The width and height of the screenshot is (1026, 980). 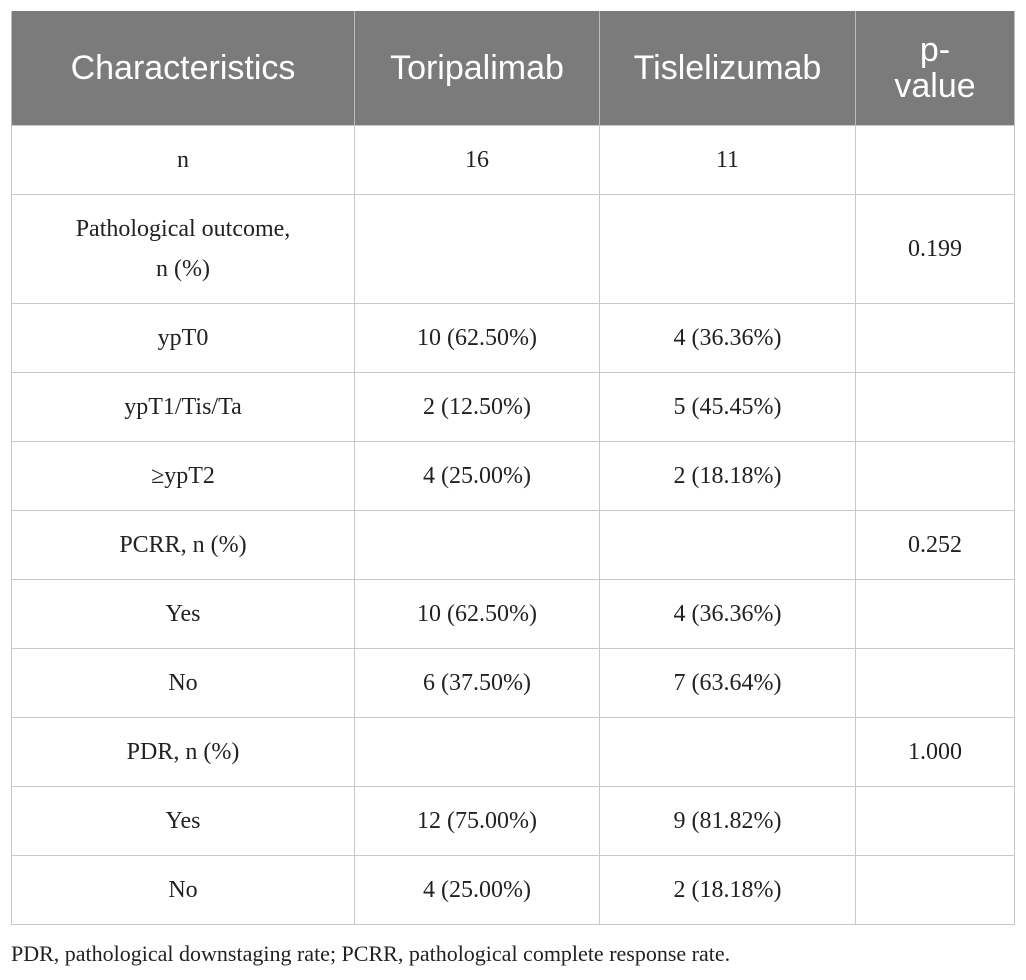 I want to click on table-row: Yes 12 (75.00%) 9 (81.82%), so click(x=513, y=821).